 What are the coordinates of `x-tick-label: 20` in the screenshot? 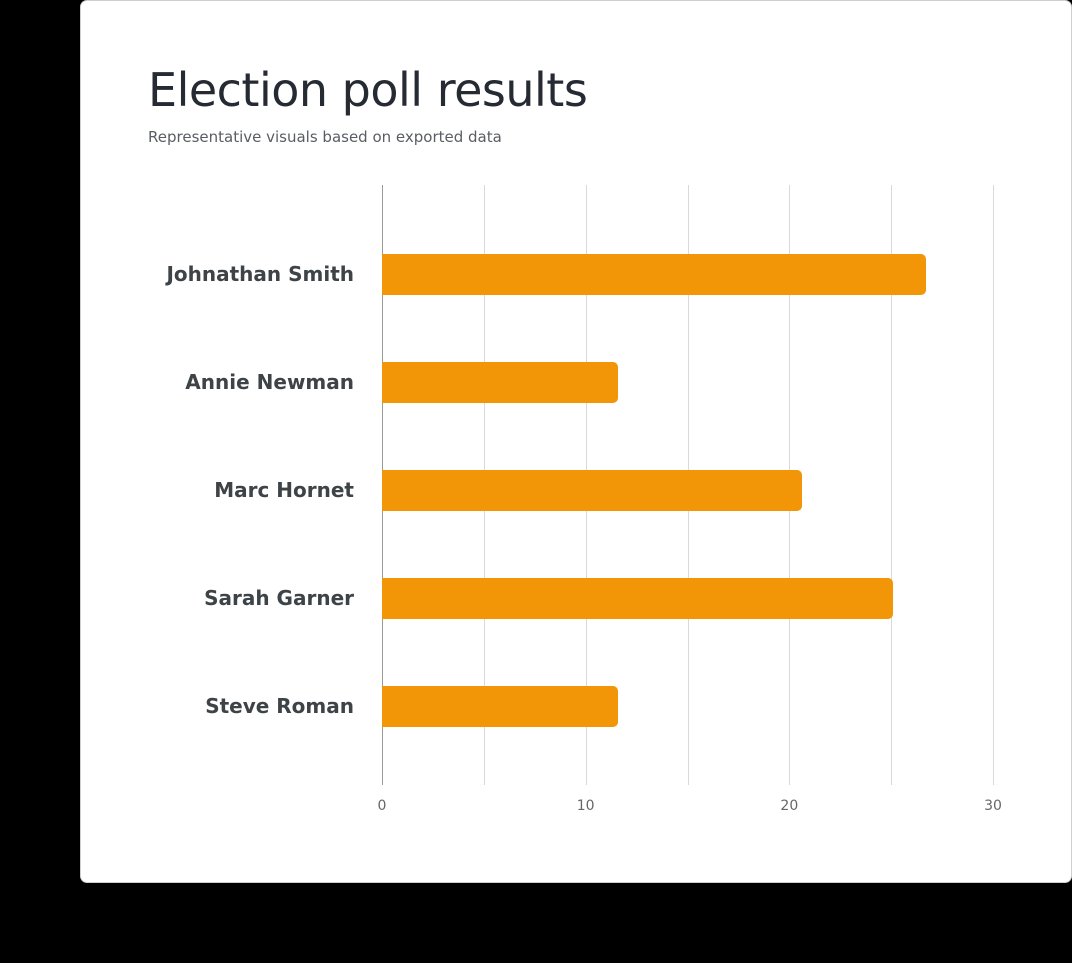 It's located at (789, 806).